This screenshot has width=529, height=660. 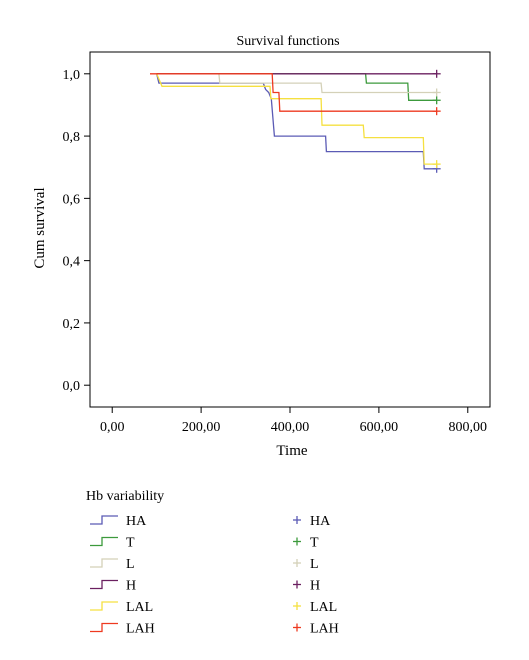 What do you see at coordinates (139, 607) in the screenshot?
I see `legend-label: LAL` at bounding box center [139, 607].